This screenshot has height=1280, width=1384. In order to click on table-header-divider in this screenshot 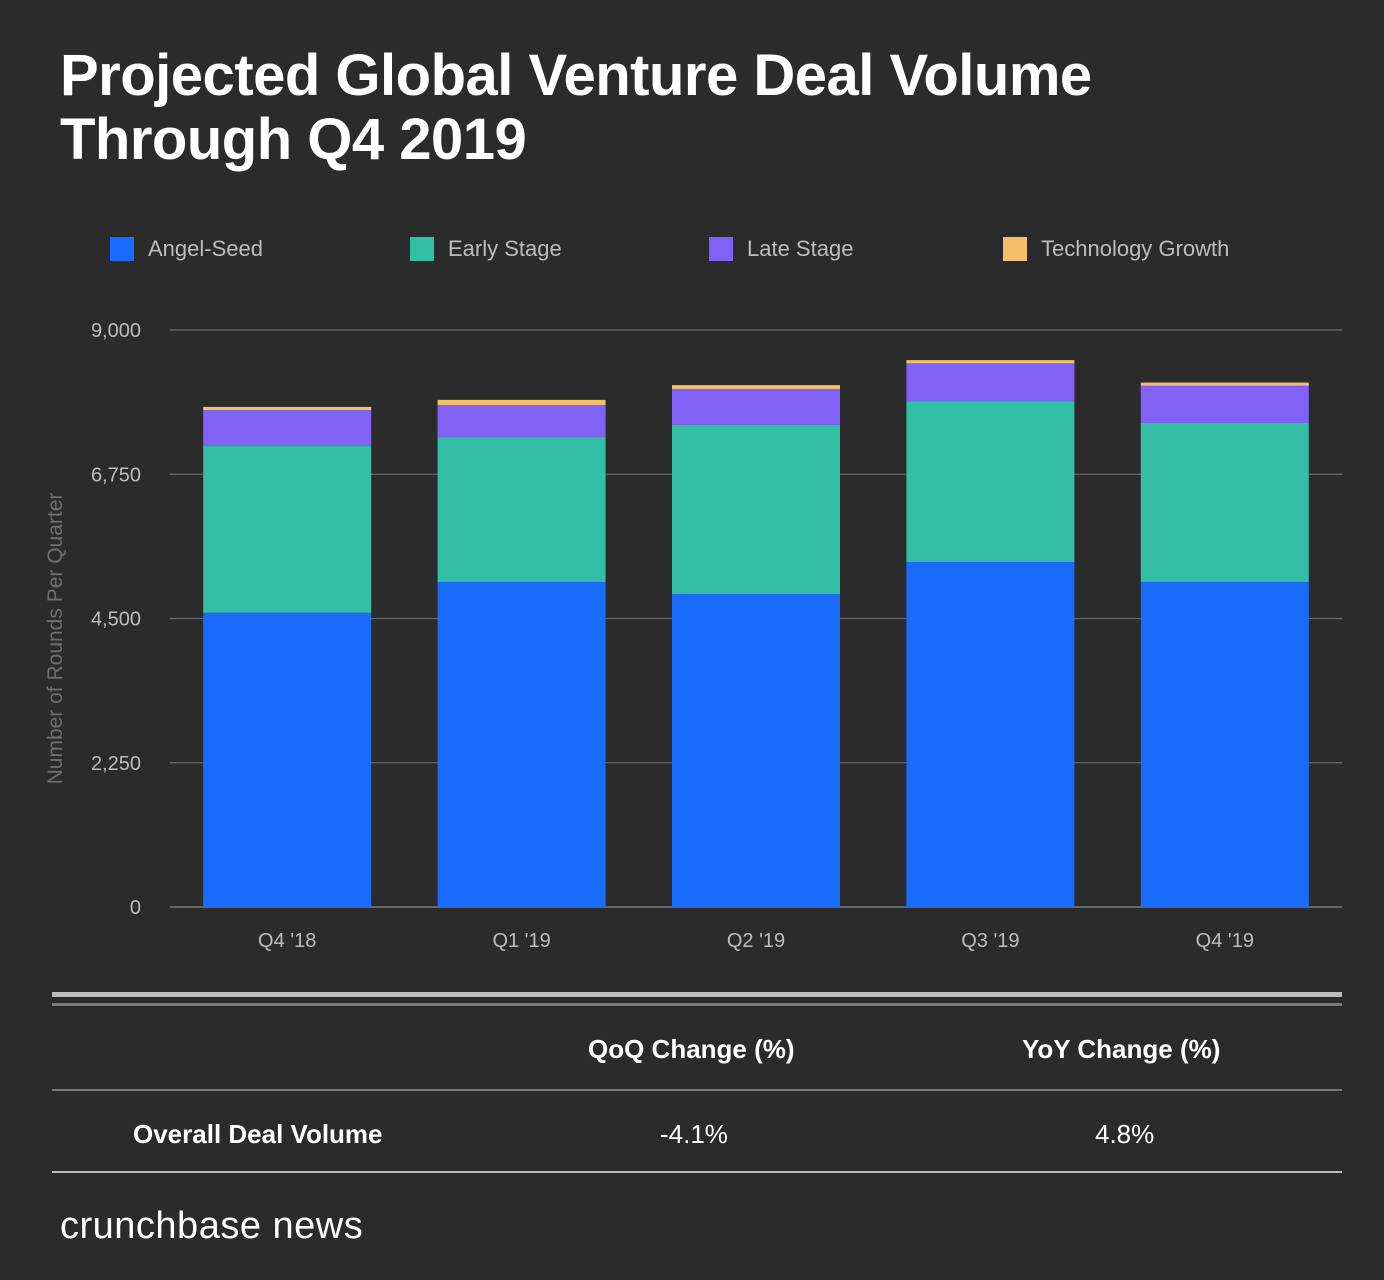, I will do `click(697, 1090)`.